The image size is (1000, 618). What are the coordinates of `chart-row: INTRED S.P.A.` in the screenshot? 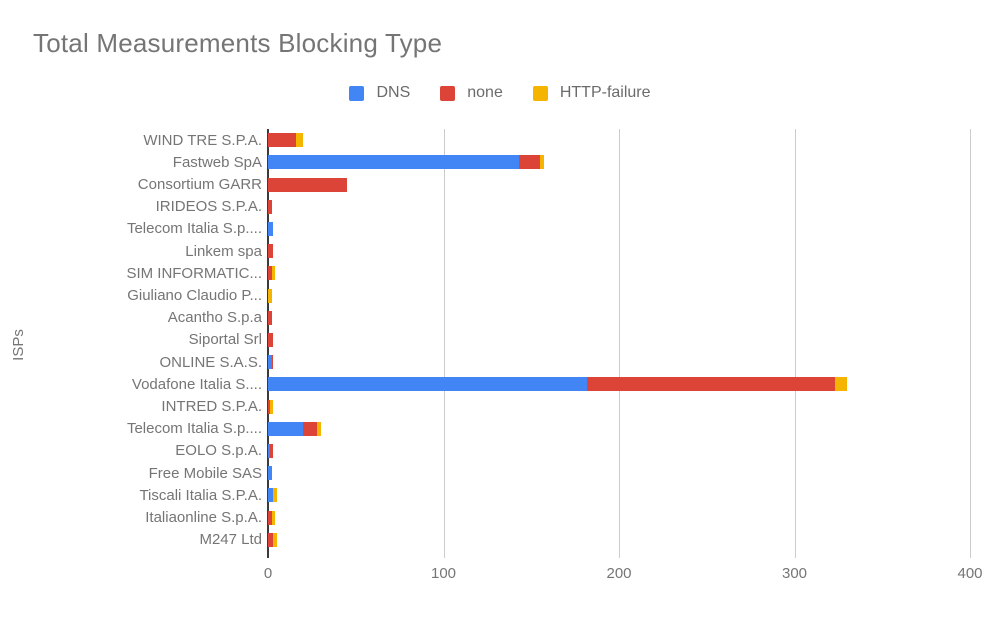 It's located at (500, 406).